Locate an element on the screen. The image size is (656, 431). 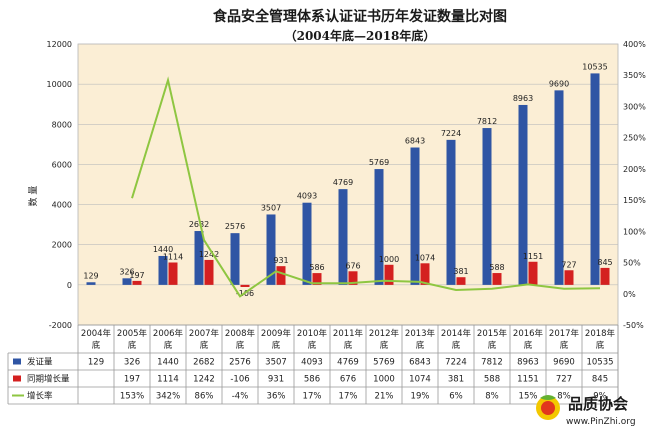
data-label-issued: 4769 is located at coordinates (343, 182).